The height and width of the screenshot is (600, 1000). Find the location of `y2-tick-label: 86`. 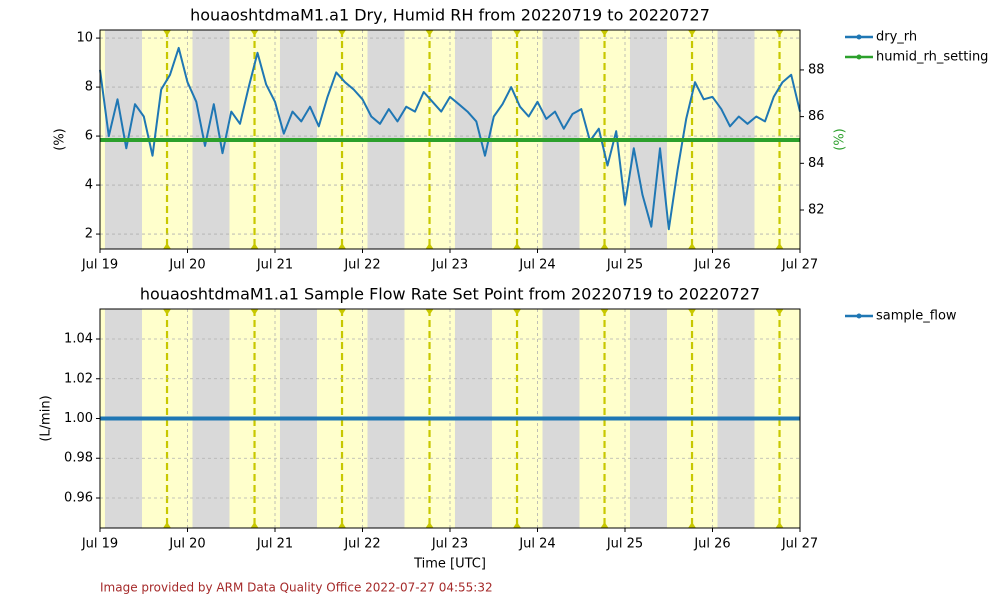

y2-tick-label: 86 is located at coordinates (816, 116).